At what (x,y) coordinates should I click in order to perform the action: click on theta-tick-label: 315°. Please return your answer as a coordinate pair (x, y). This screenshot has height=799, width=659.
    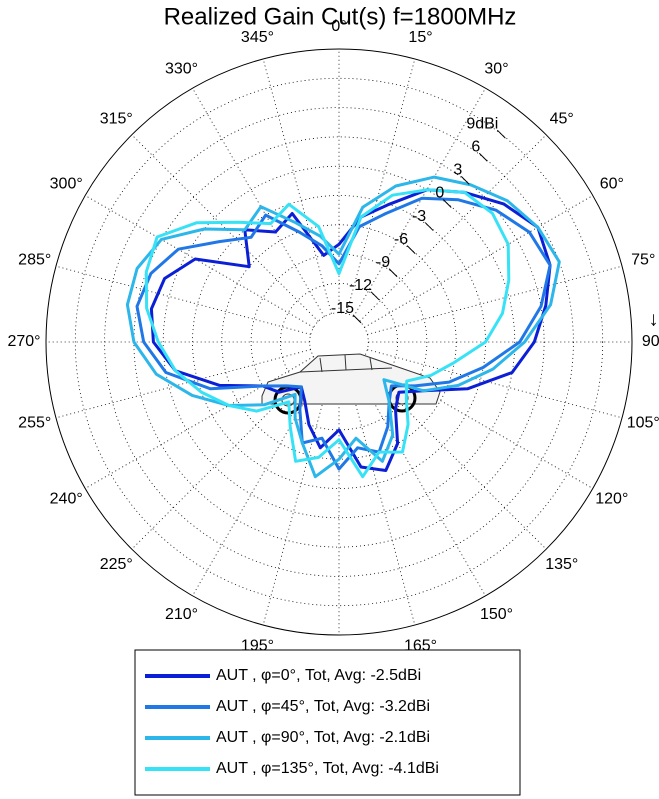
    Looking at the image, I should click on (116, 118).